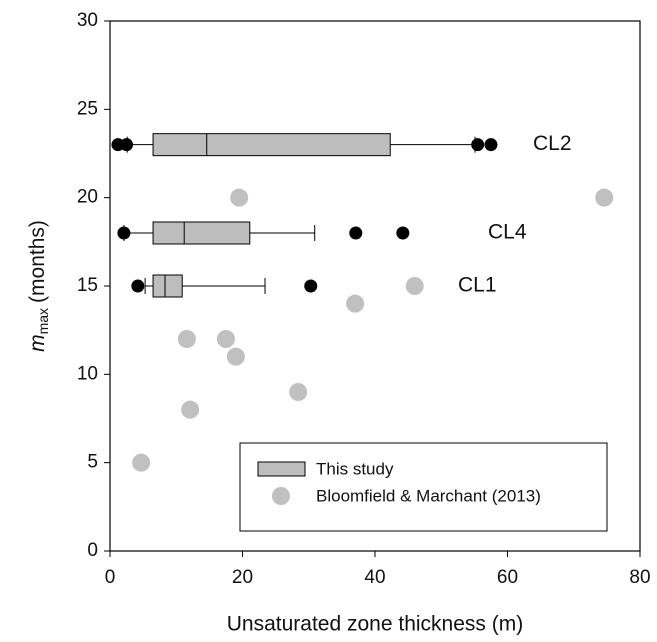 The width and height of the screenshot is (657, 642). Describe the element at coordinates (428, 495) in the screenshot. I see `legend-label: Bloomfield & Marchant (2013)` at that location.